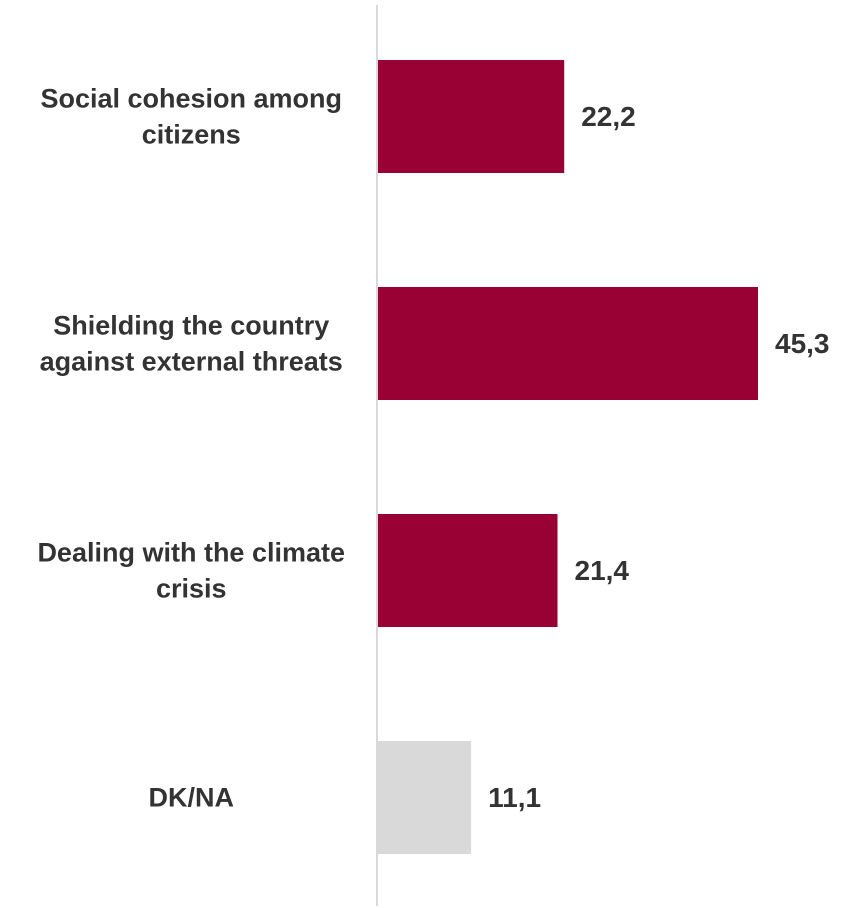 Image resolution: width=846 pixels, height=908 pixels. I want to click on category-label: against external threats, so click(191, 362).